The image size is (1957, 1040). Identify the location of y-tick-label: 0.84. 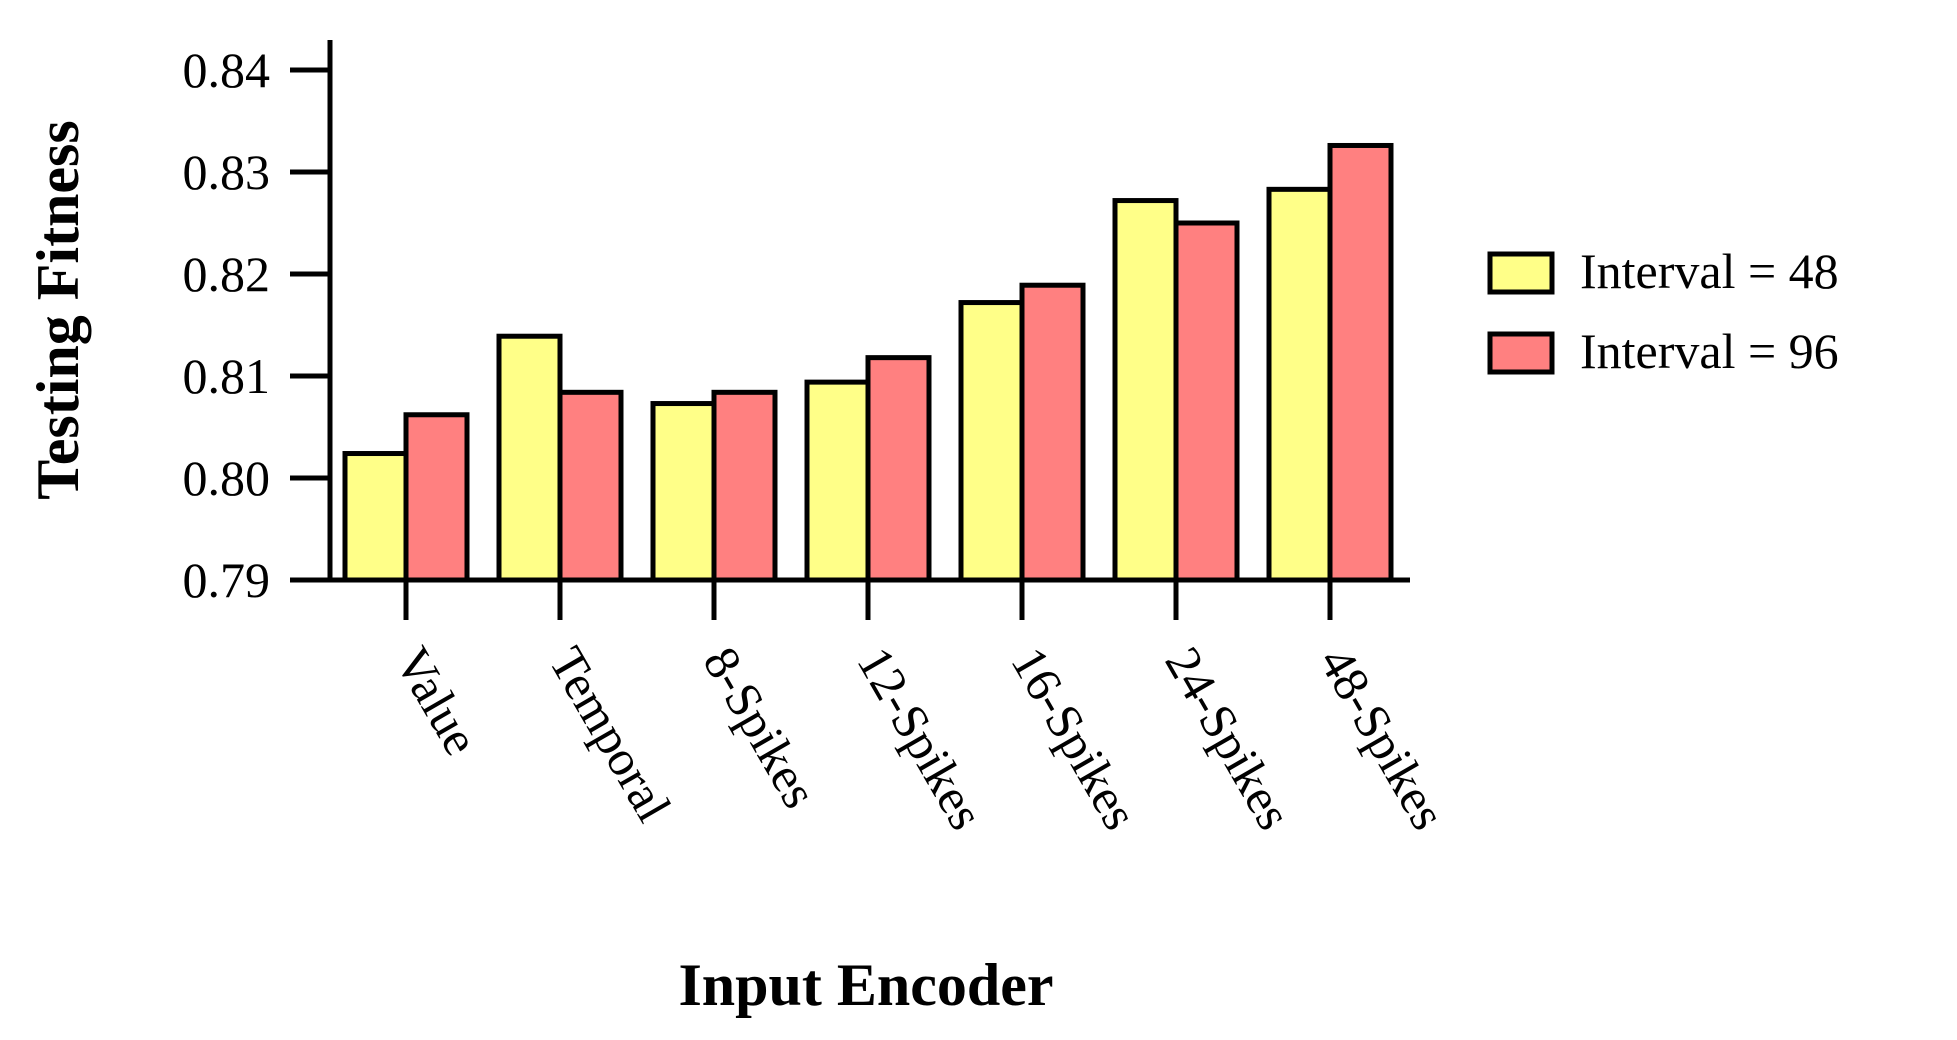
(227, 70).